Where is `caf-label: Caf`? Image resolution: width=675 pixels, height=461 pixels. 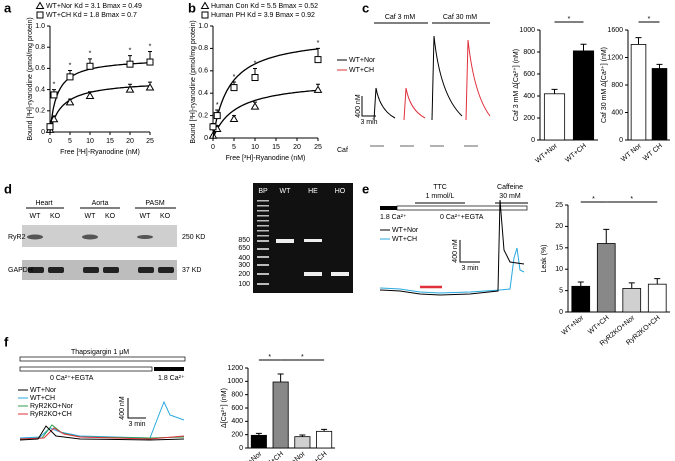 caf-label: Caf is located at coordinates (342, 150).